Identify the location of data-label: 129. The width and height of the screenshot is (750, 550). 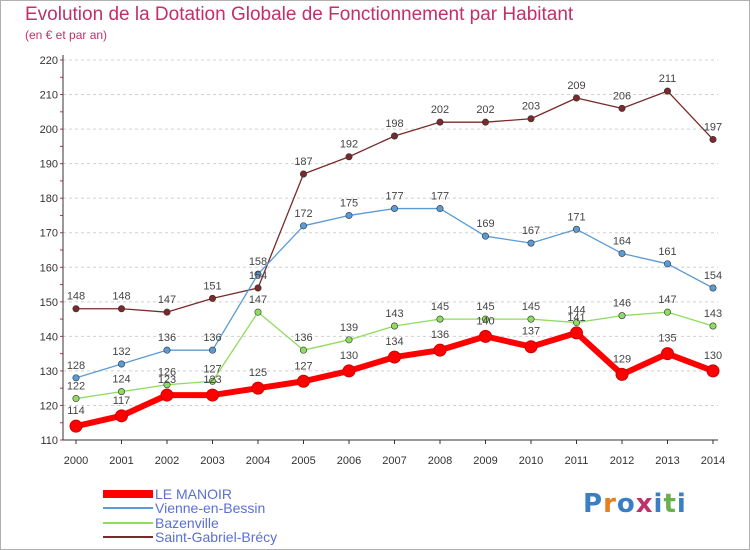
(622, 359).